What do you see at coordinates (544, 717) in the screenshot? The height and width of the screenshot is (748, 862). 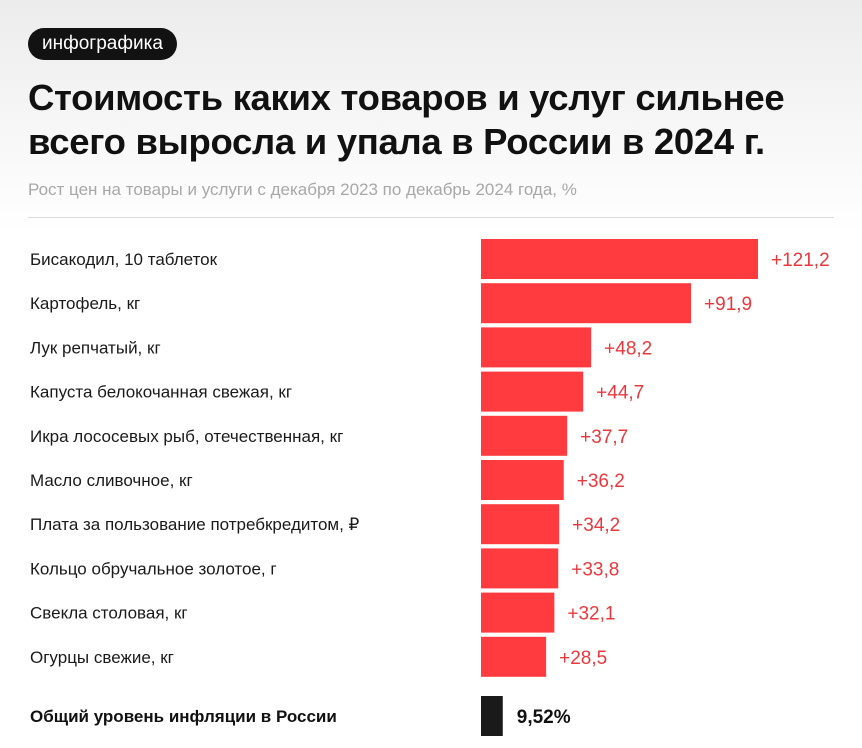 I see `total-value-label: 9,52%` at bounding box center [544, 717].